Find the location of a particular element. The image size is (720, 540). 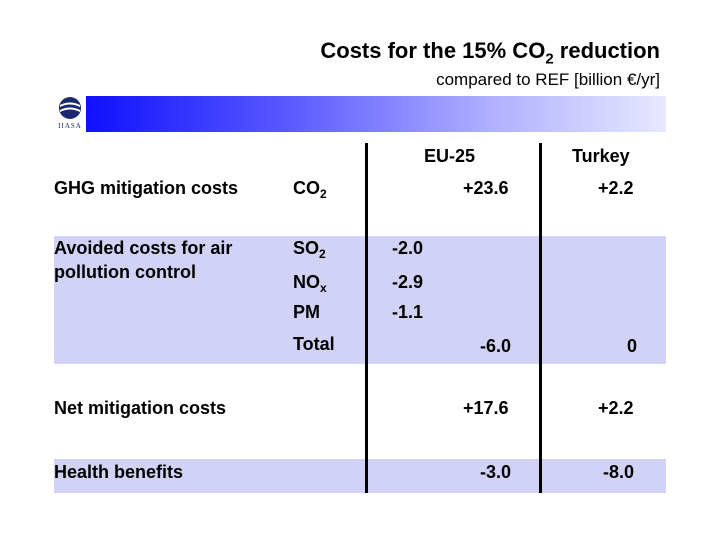

title-prefix: Costs for the 15% CO is located at coordinates (433, 50).